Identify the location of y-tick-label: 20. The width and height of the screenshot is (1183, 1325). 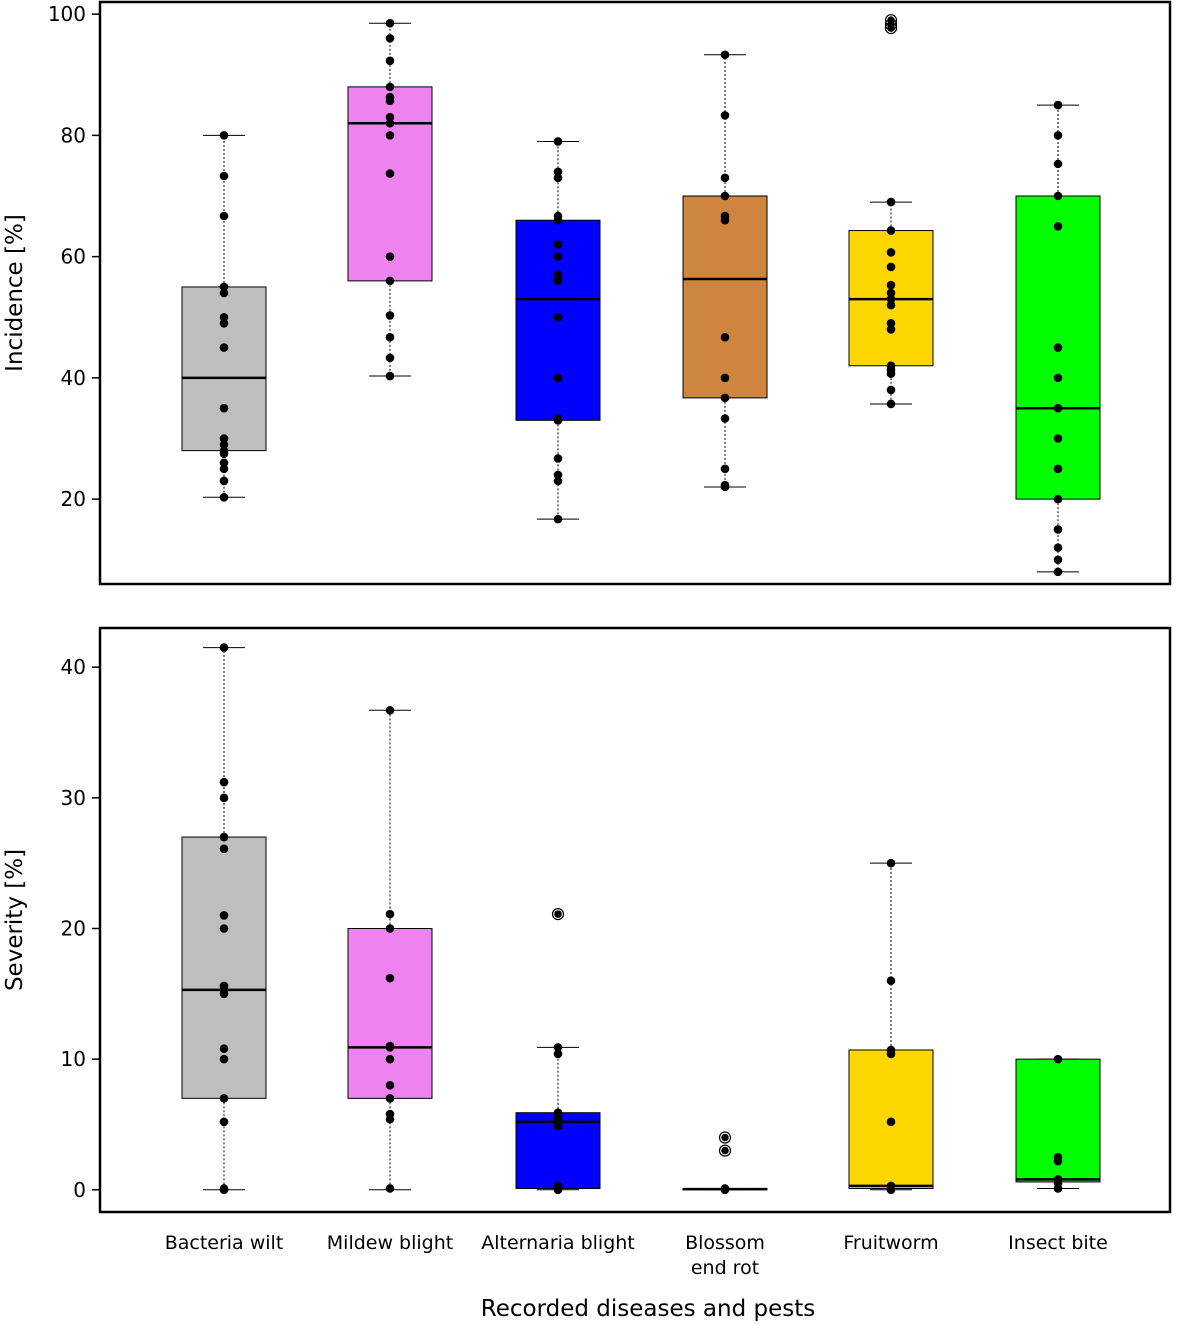
(73, 928).